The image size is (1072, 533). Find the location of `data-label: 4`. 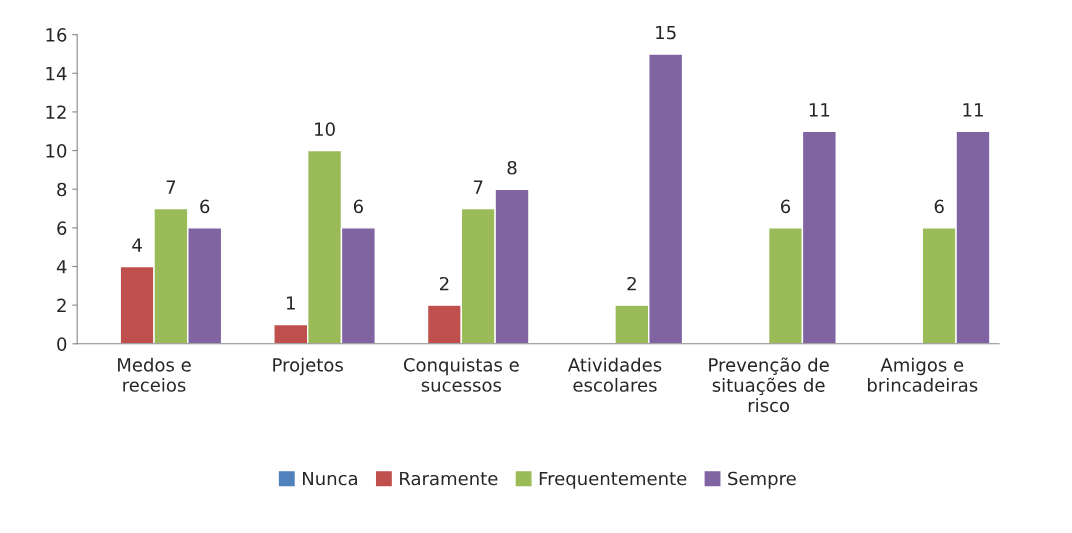

data-label: 4 is located at coordinates (137, 245).